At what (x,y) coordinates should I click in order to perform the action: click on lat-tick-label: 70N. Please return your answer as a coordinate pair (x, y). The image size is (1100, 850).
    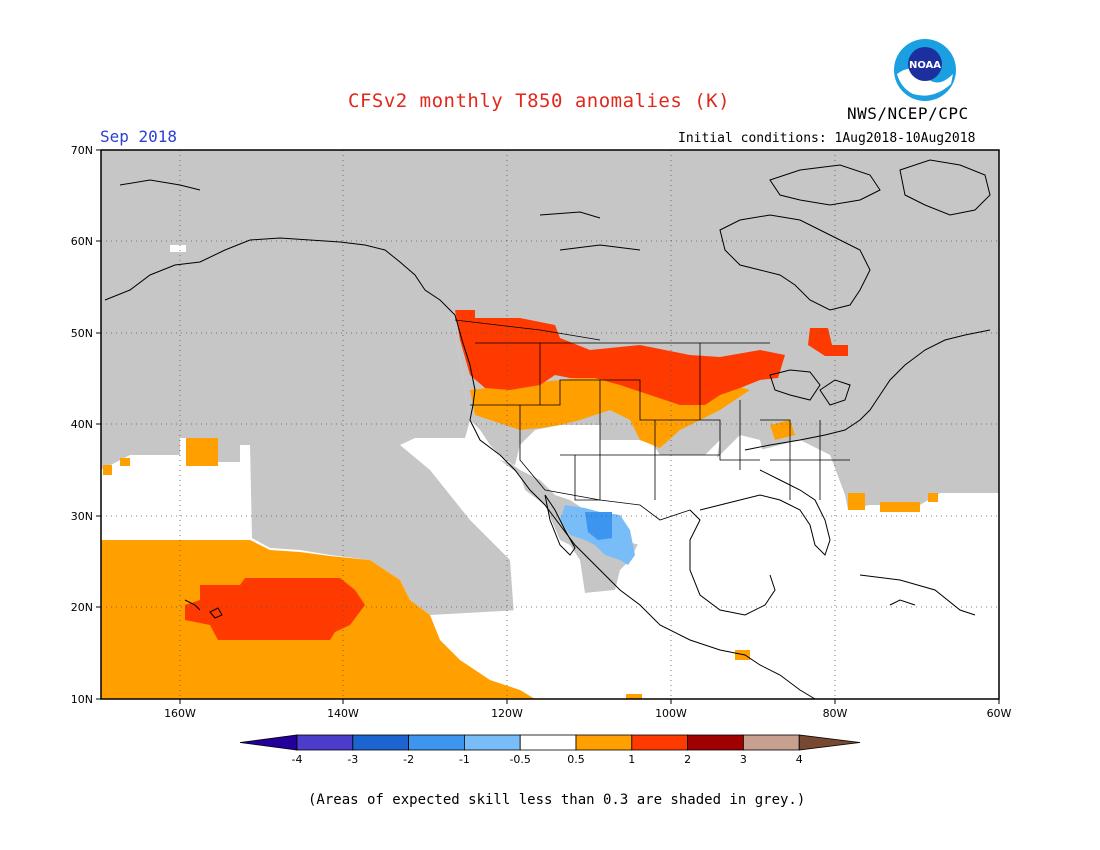
    Looking at the image, I should click on (82, 150).